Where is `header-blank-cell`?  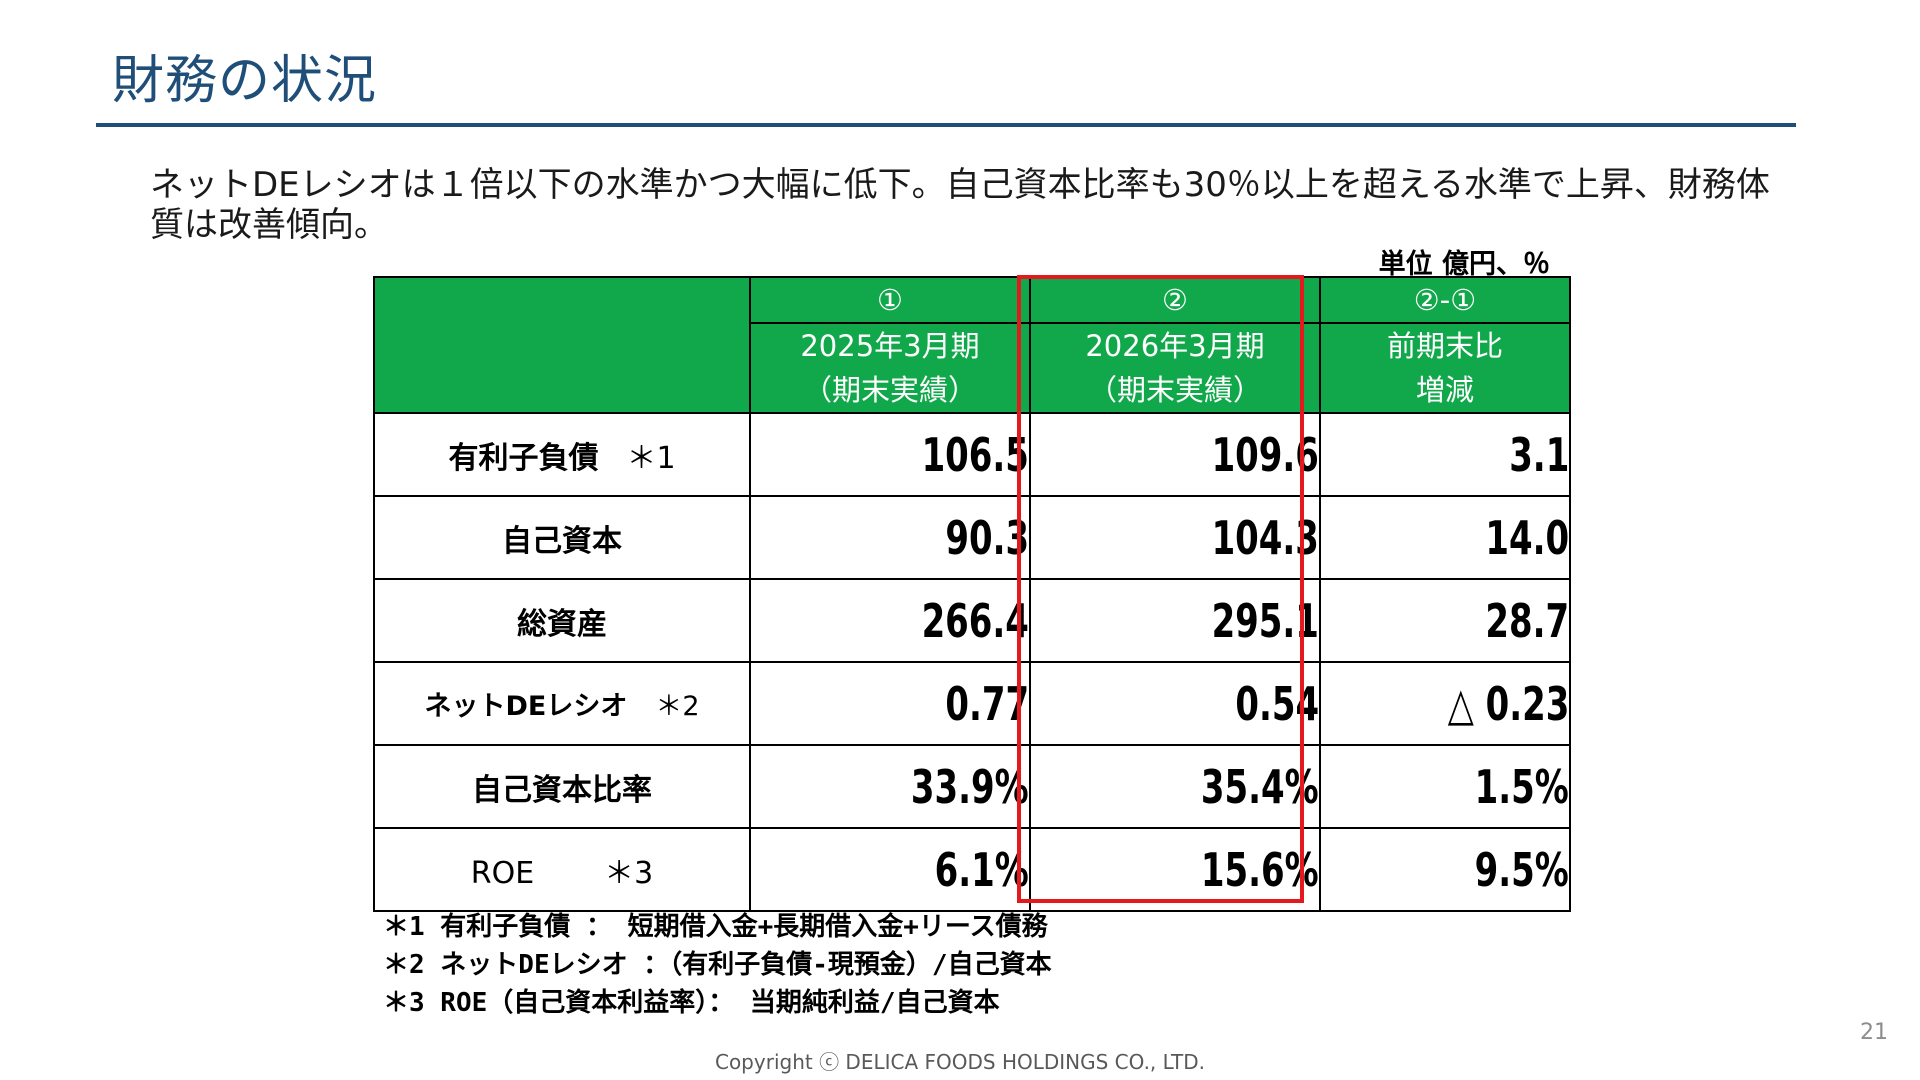 header-blank-cell is located at coordinates (562, 345).